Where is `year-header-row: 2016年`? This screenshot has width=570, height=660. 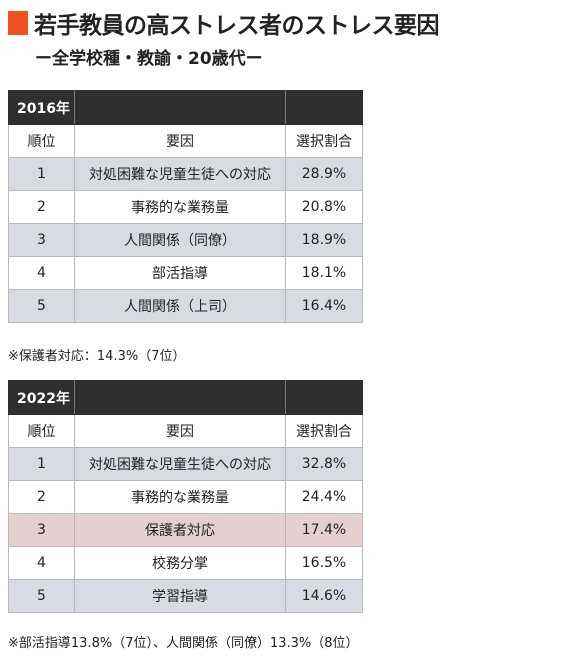
year-header-row: 2016年 is located at coordinates (185, 107).